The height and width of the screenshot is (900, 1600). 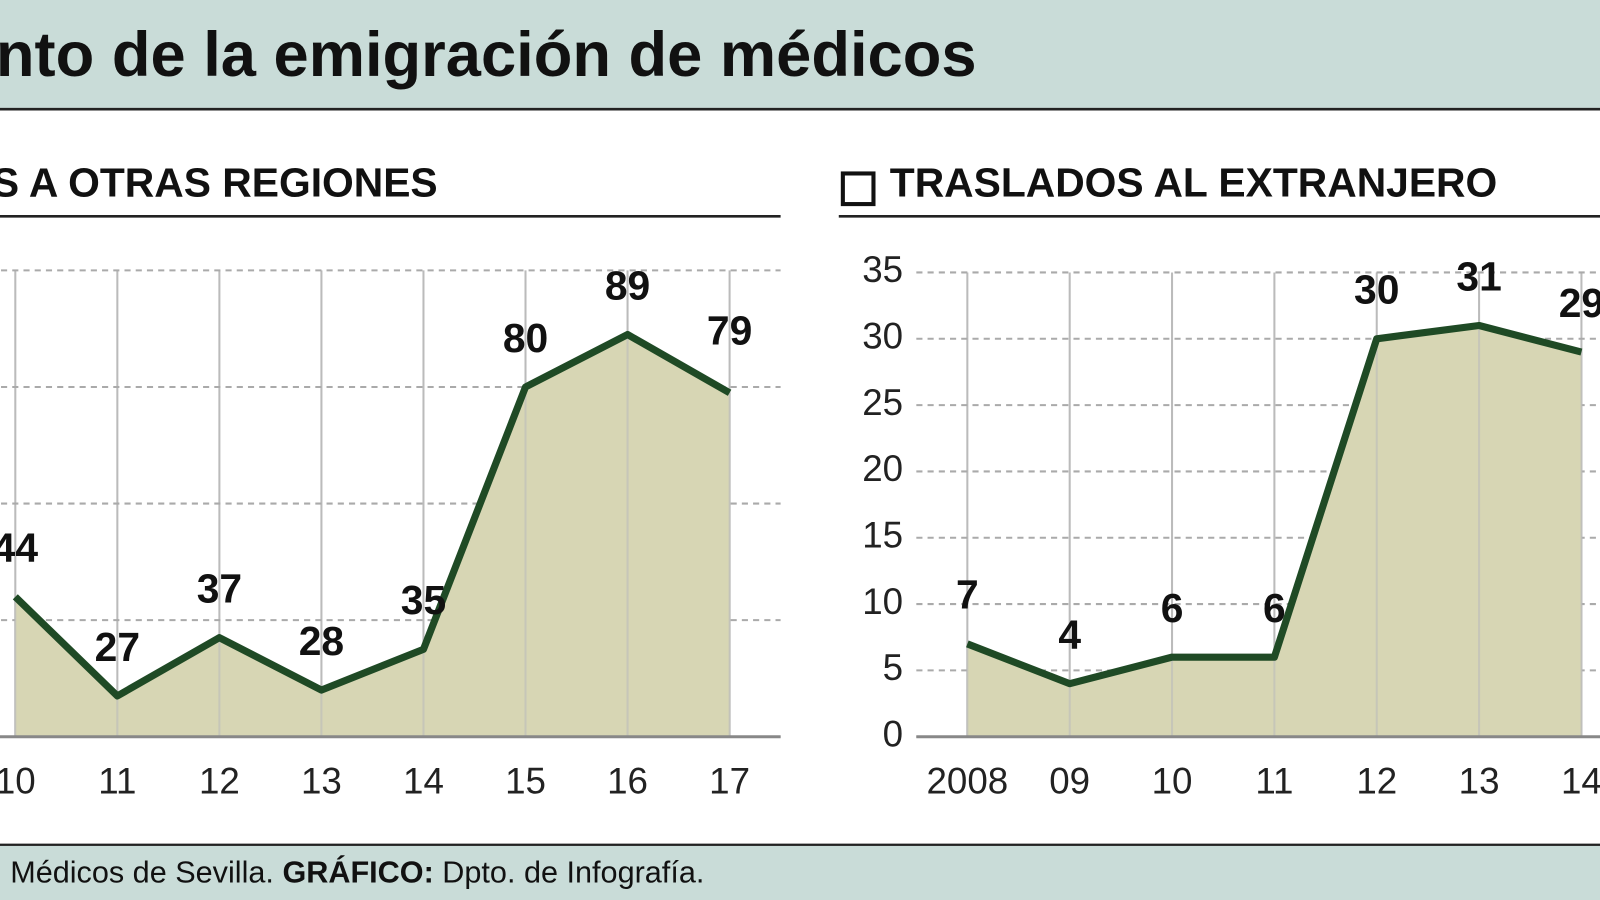 I want to click on value-label: 37, so click(x=219, y=589).